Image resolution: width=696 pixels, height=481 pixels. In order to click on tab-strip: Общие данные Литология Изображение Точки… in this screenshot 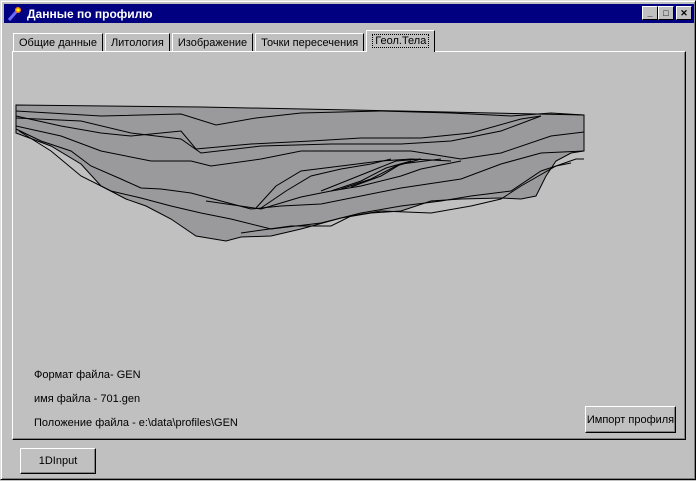, I will do `click(225, 41)`.